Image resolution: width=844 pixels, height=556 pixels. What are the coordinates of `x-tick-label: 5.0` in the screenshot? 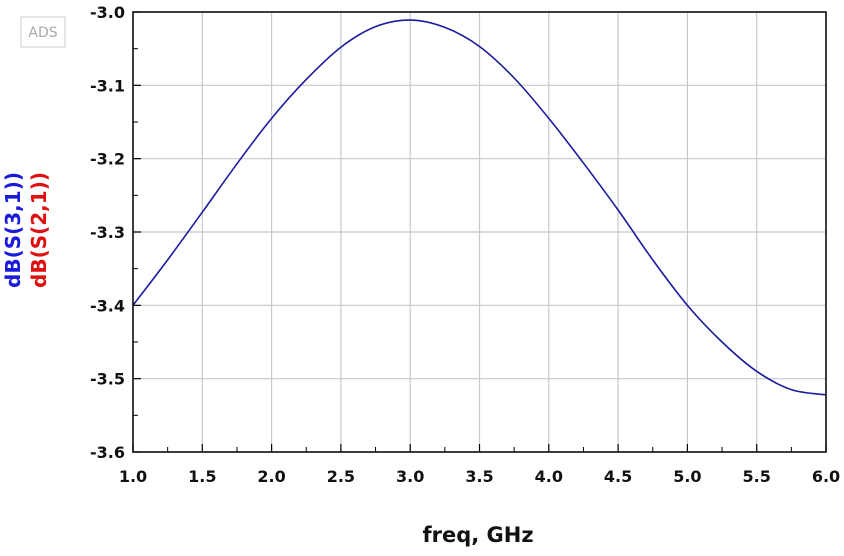 It's located at (687, 476).